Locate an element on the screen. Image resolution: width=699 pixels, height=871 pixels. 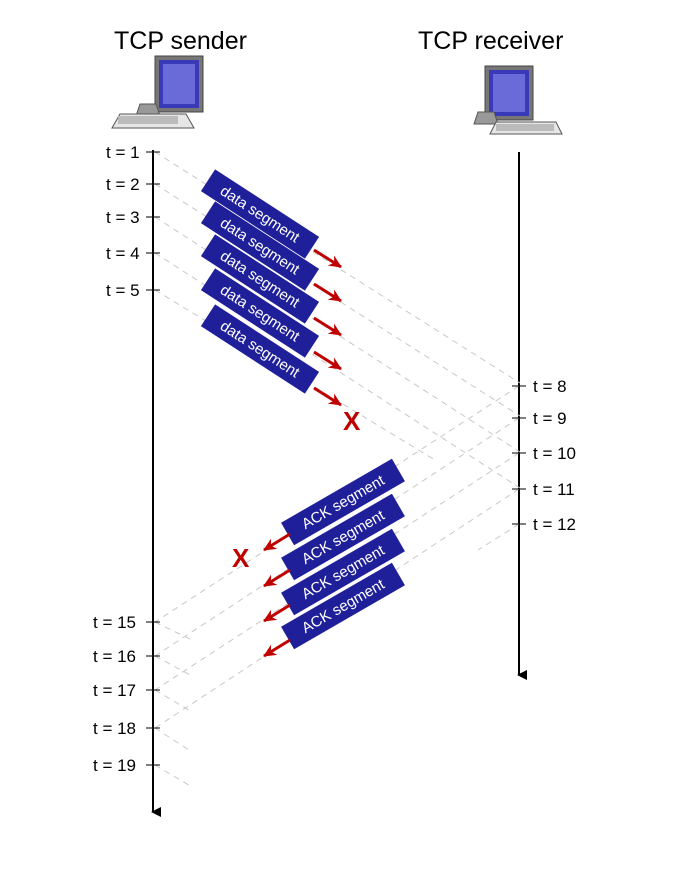
sender-tick-label: t = 15 is located at coordinates (114, 622).